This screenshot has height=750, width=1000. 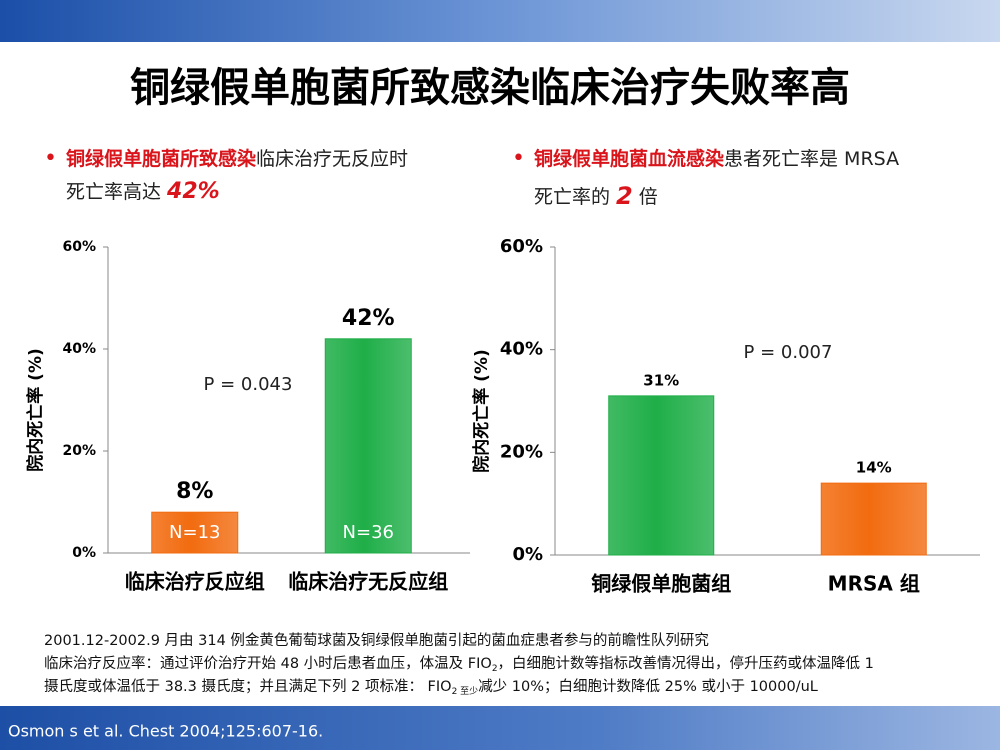 What do you see at coordinates (648, 686) in the screenshot?
I see `text: 减少 10%；白细胞计数降低 25% 或小于 10000/uL` at bounding box center [648, 686].